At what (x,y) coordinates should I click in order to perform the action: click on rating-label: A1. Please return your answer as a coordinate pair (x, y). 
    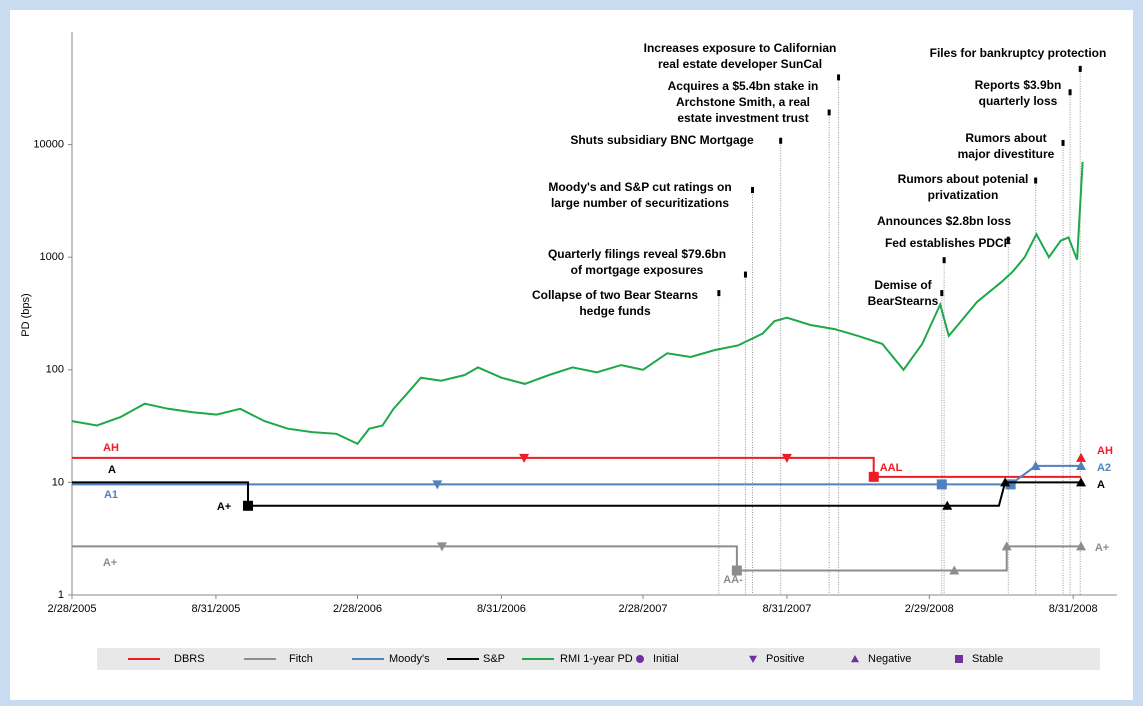
    Looking at the image, I should click on (111, 495).